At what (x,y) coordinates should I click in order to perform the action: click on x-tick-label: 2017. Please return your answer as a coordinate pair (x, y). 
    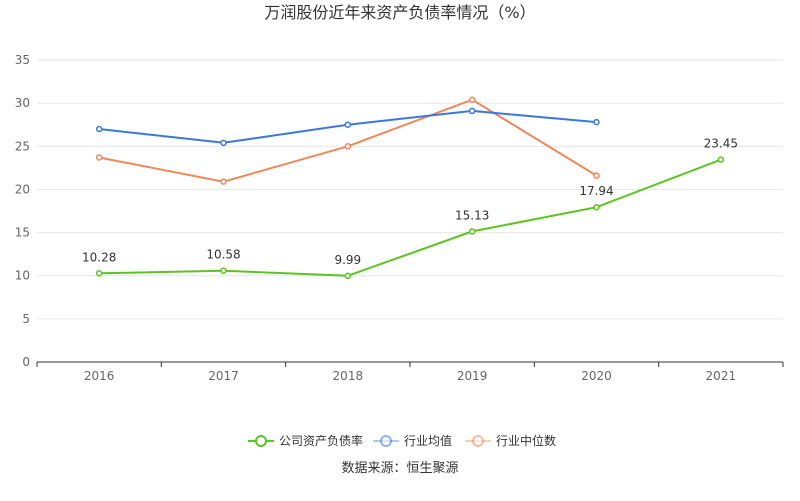
    Looking at the image, I should click on (223, 376).